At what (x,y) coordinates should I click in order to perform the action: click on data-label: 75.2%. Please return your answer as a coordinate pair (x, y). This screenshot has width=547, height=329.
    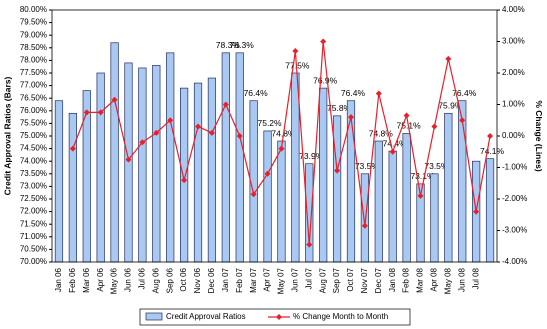
    Looking at the image, I should click on (269, 123).